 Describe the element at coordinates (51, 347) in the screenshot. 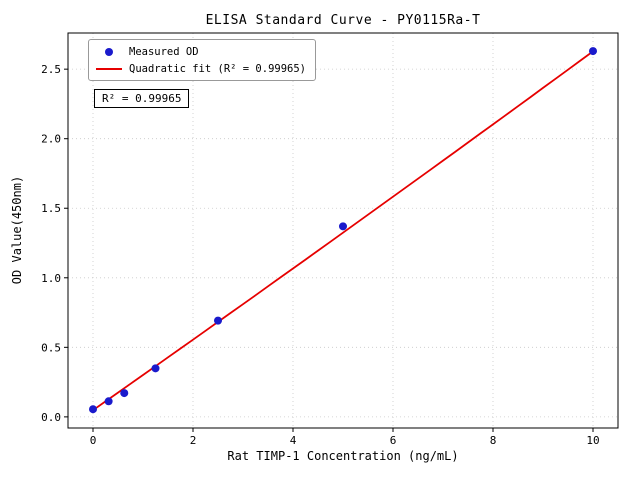

I see `y-tick-label: 0.5` at that location.